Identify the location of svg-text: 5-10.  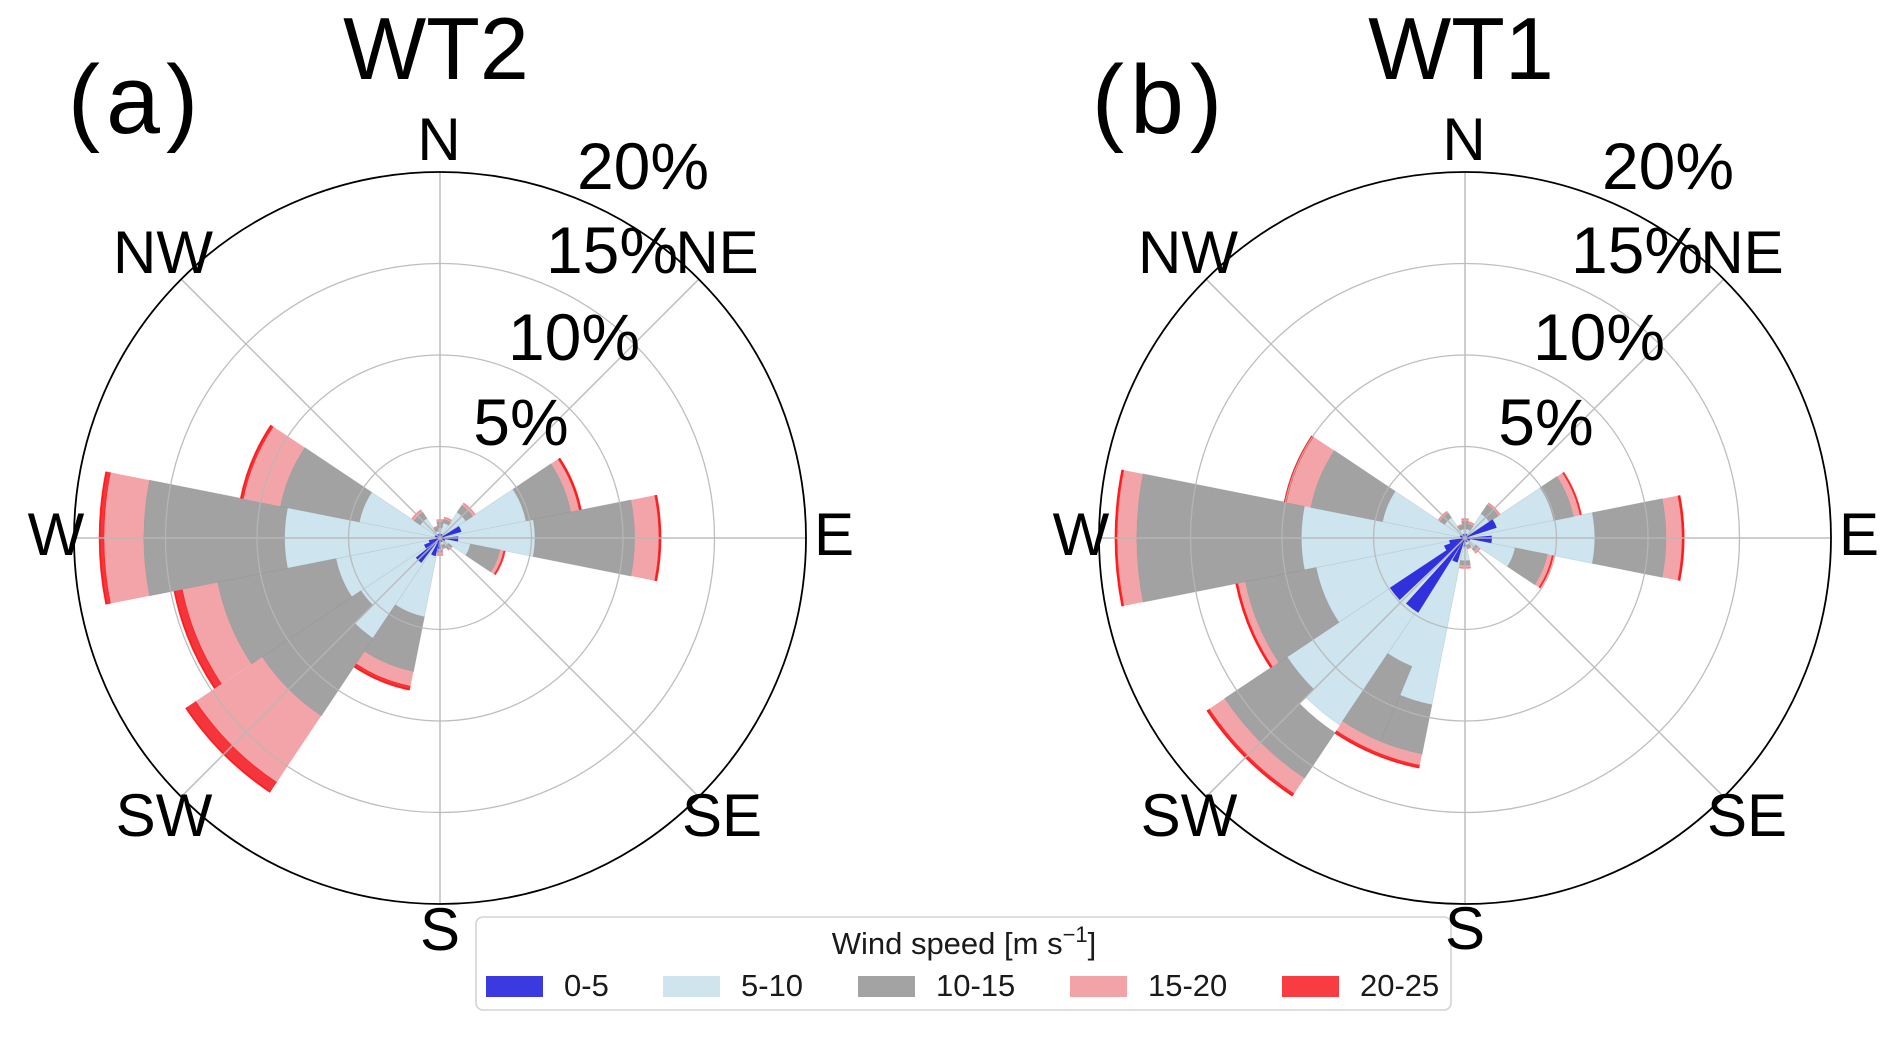
(772, 985).